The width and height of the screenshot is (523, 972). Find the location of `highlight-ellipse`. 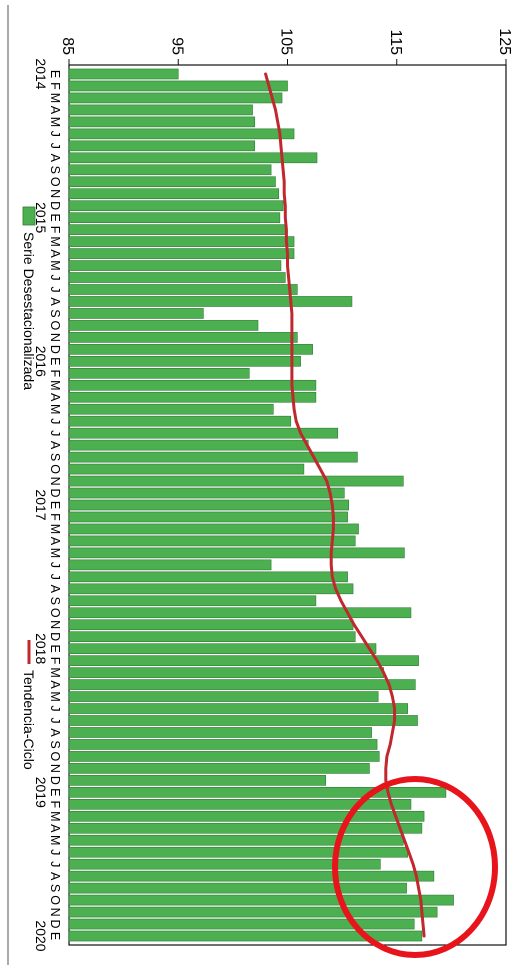

highlight-ellipse is located at coordinates (415, 867).